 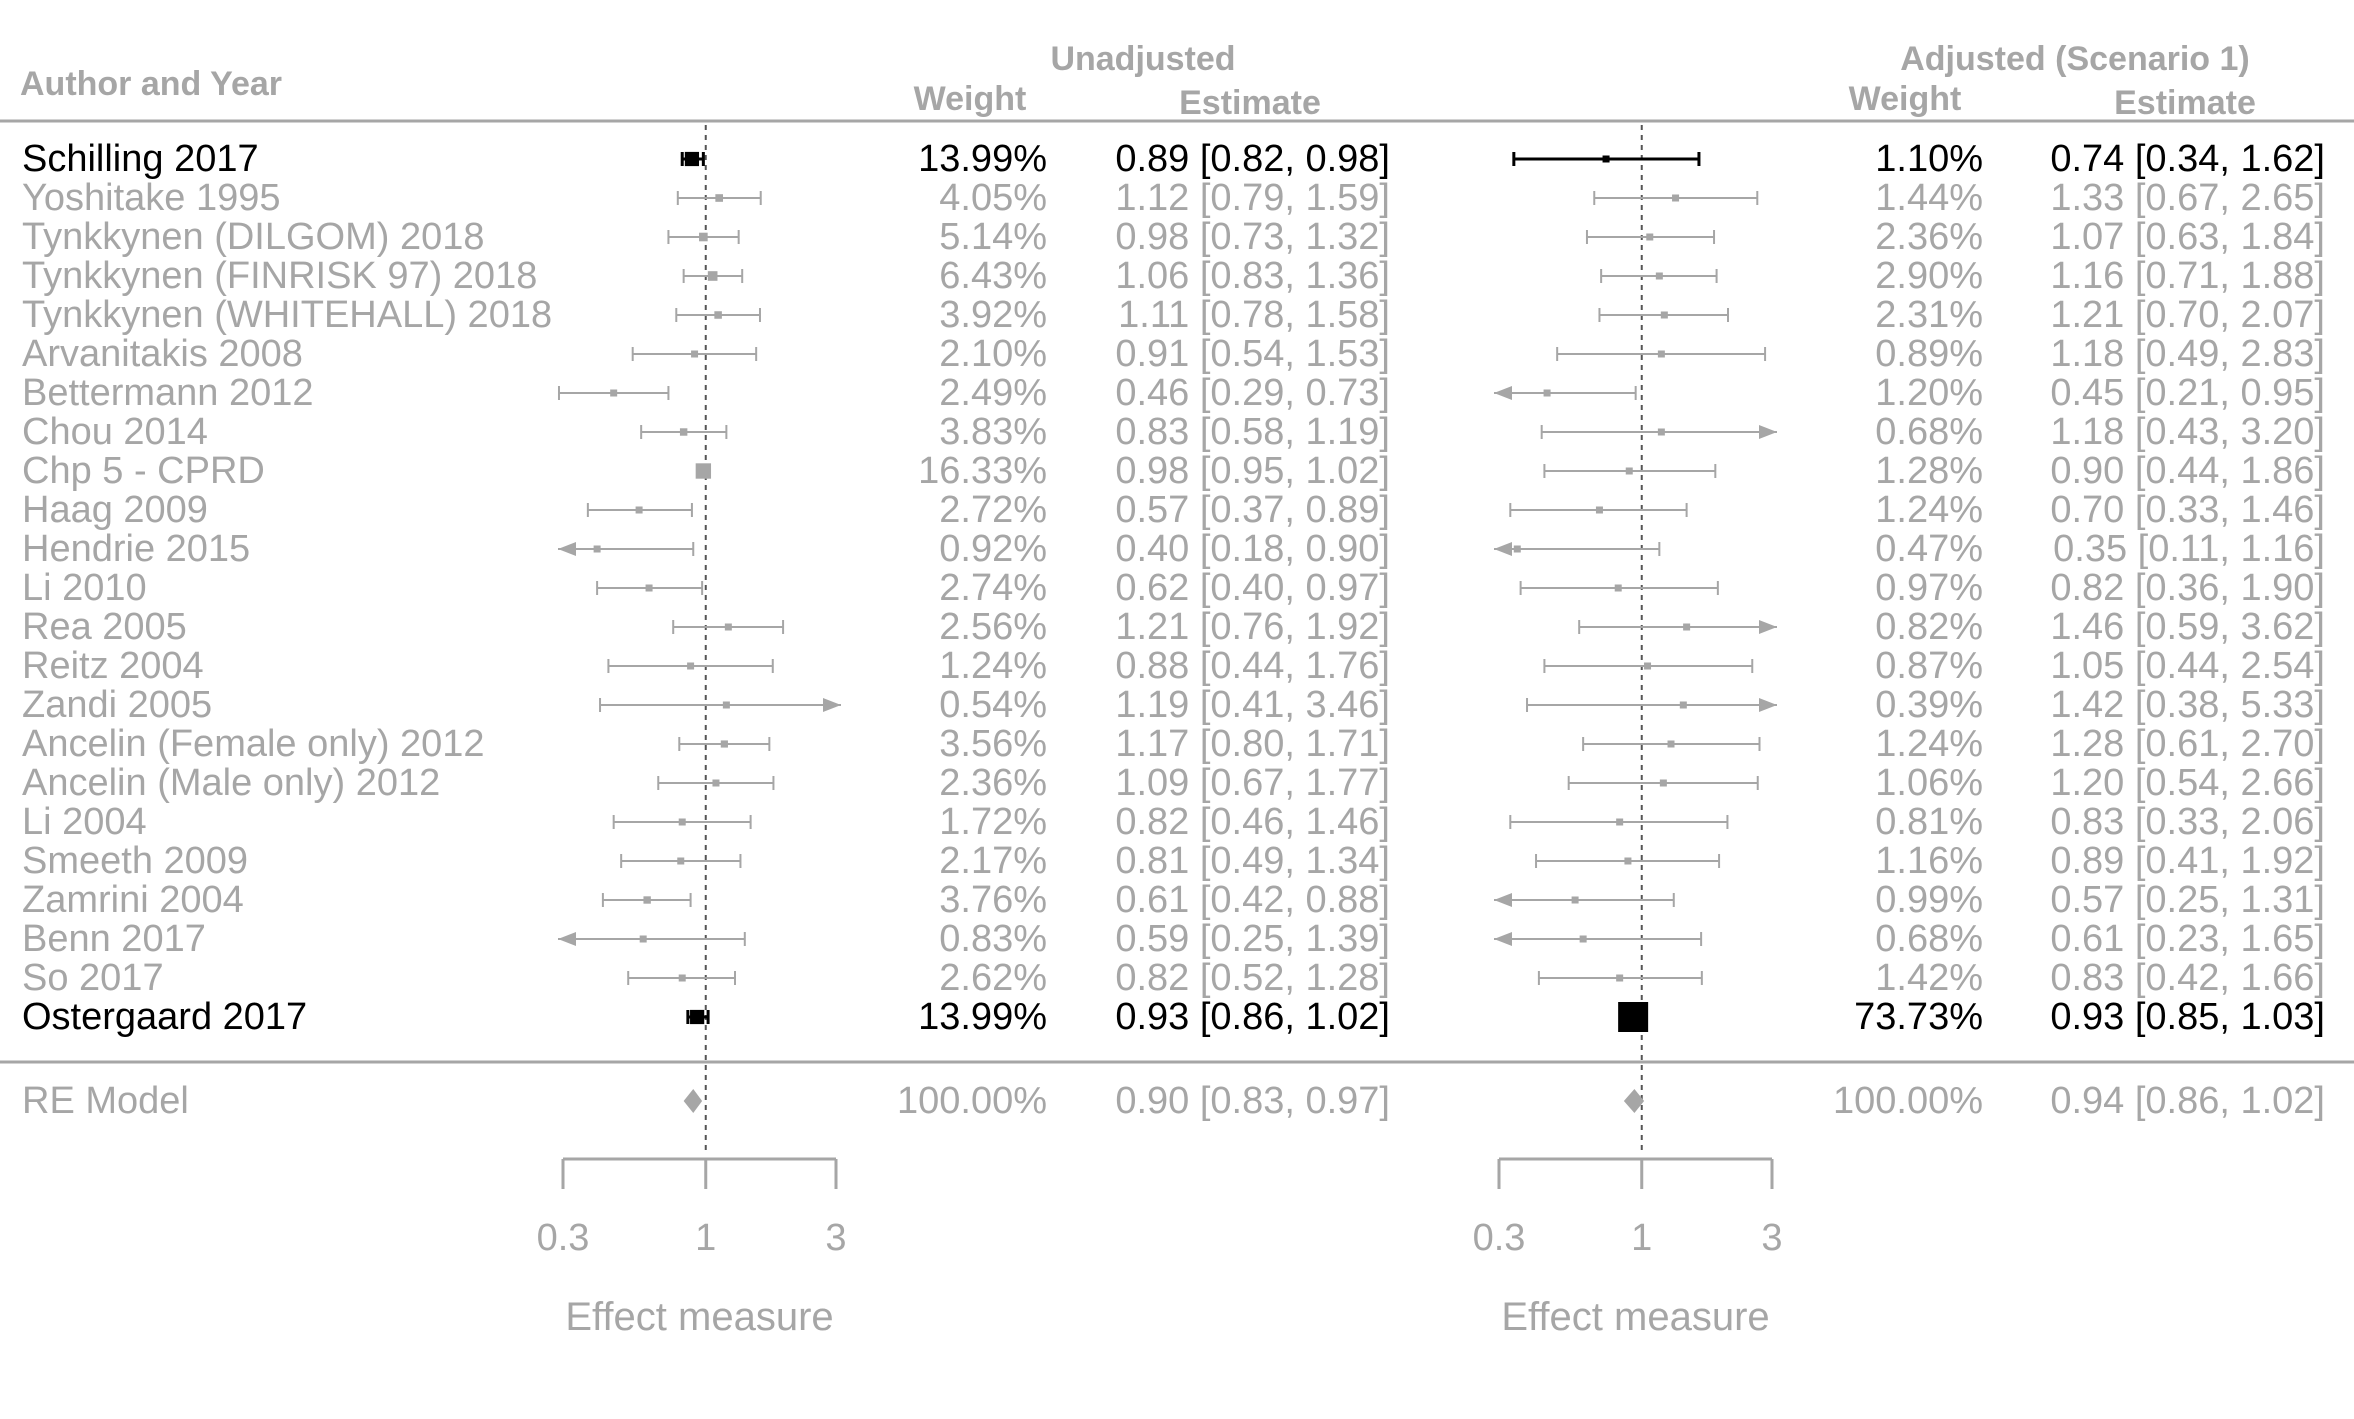 What do you see at coordinates (567, 939) in the screenshot?
I see `row-20-unadjusted-ci-arrow-left` at bounding box center [567, 939].